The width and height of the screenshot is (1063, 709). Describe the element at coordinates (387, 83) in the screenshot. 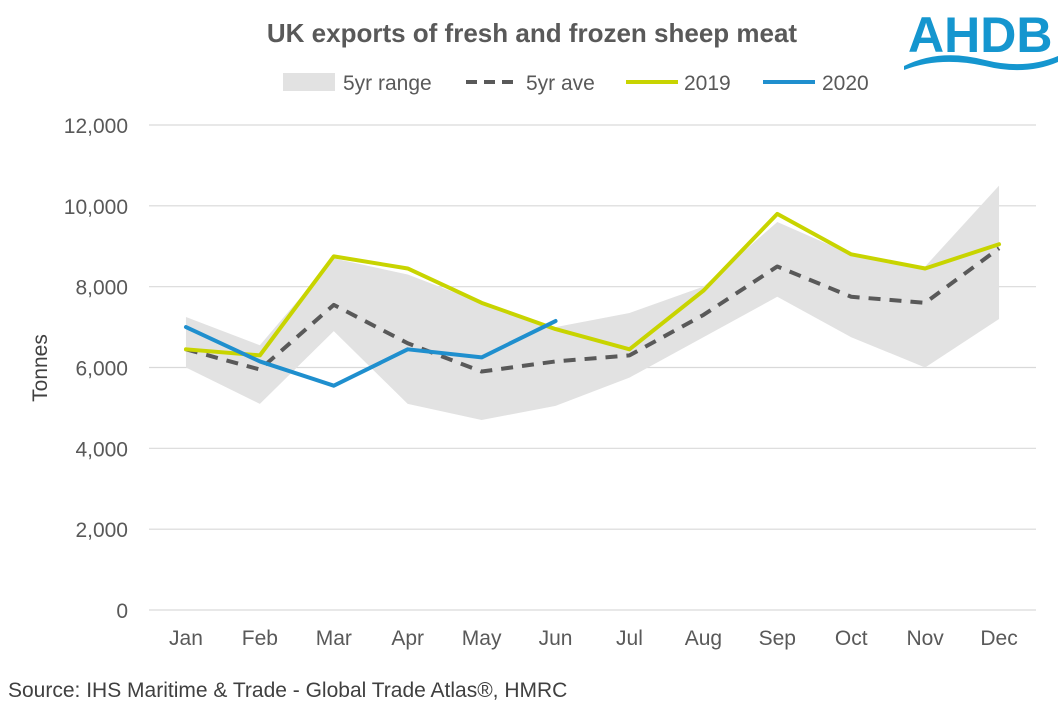

I see `legend-label-range: 5yr range` at that location.